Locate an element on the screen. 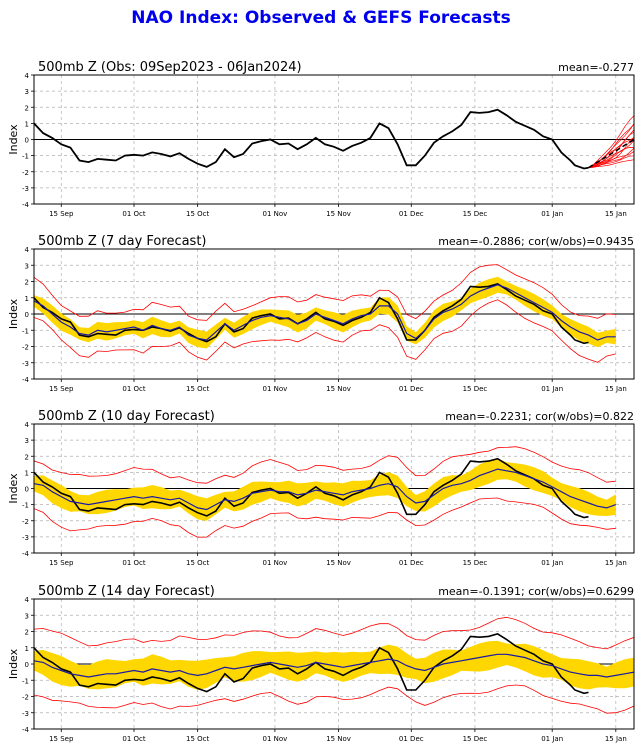 The image size is (642, 750). panel-stat: mean=-0.2886; cor(w/obs)=0.9435 is located at coordinates (536, 241).